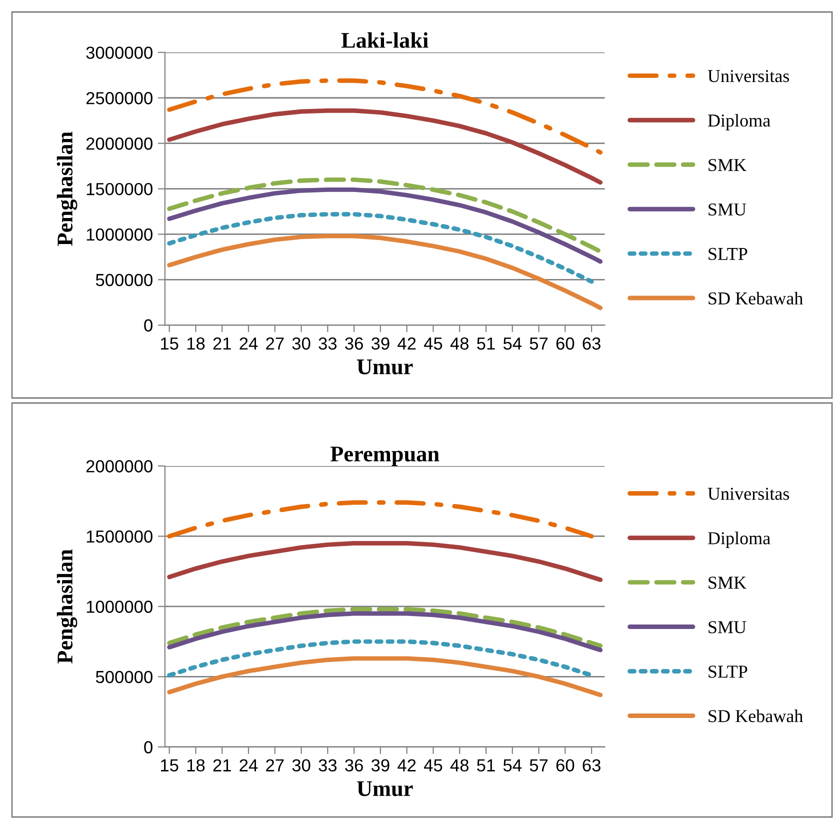 Image resolution: width=833 pixels, height=819 pixels. I want to click on chart-title: Perempuan, so click(385, 456).